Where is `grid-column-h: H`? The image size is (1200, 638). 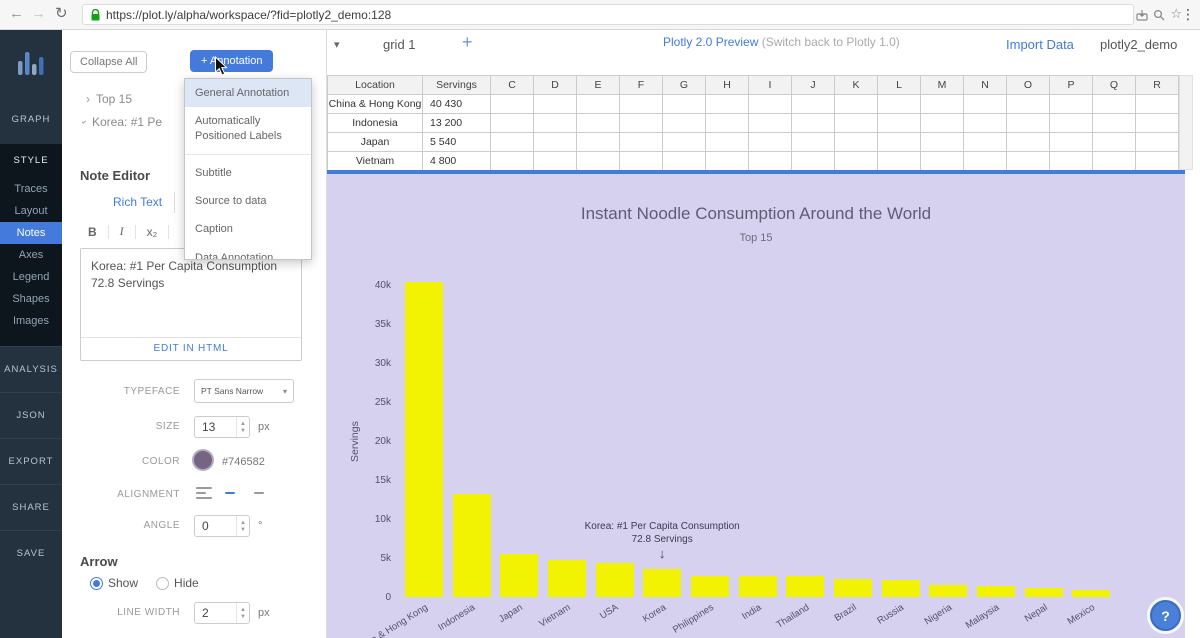 grid-column-h: H is located at coordinates (727, 85).